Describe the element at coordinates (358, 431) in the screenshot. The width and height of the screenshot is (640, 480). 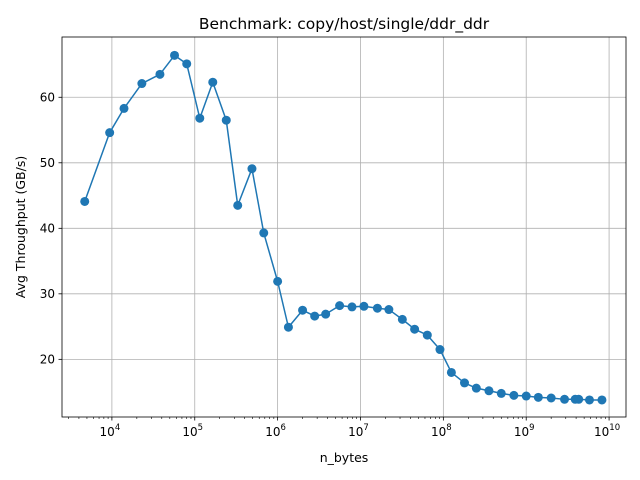
I see `x-tick-label: 10⁷` at that location.